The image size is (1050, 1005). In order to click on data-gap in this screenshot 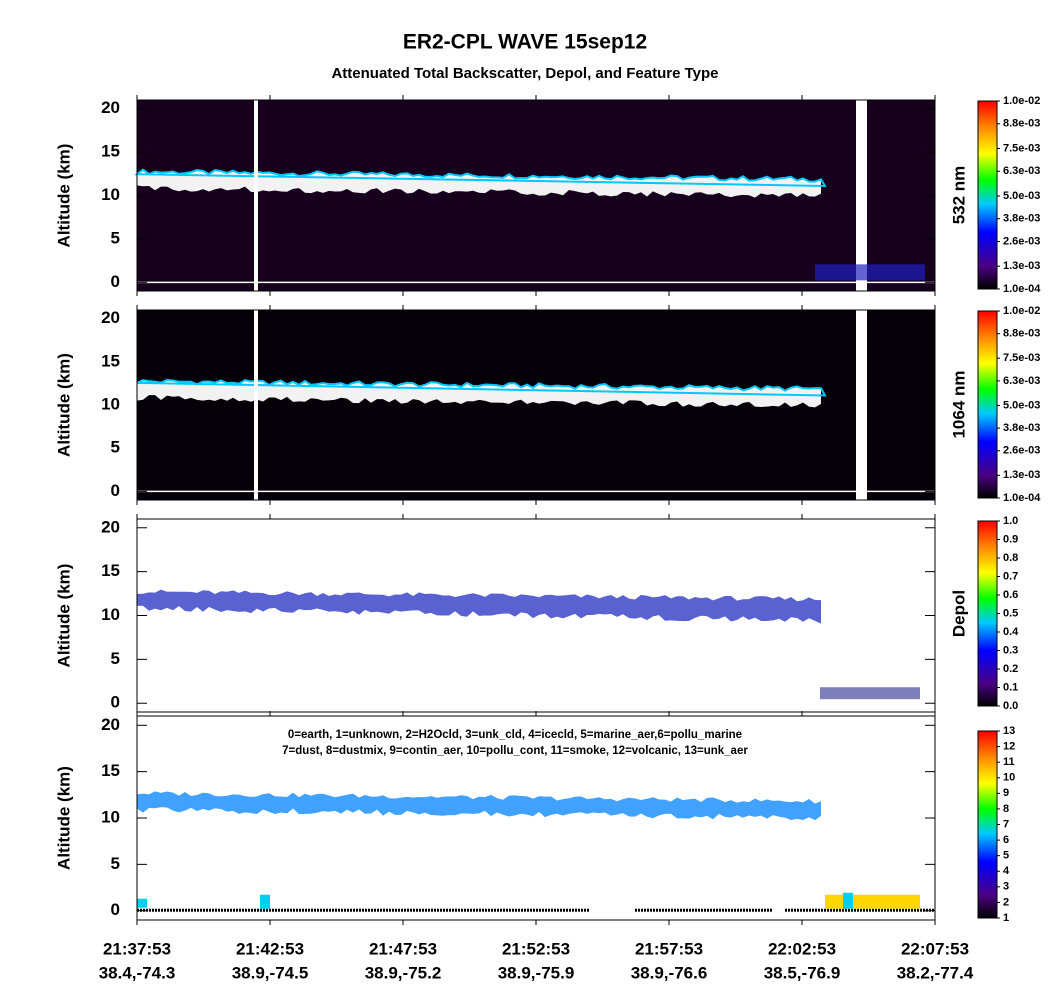, I will do `click(256, 405)`.